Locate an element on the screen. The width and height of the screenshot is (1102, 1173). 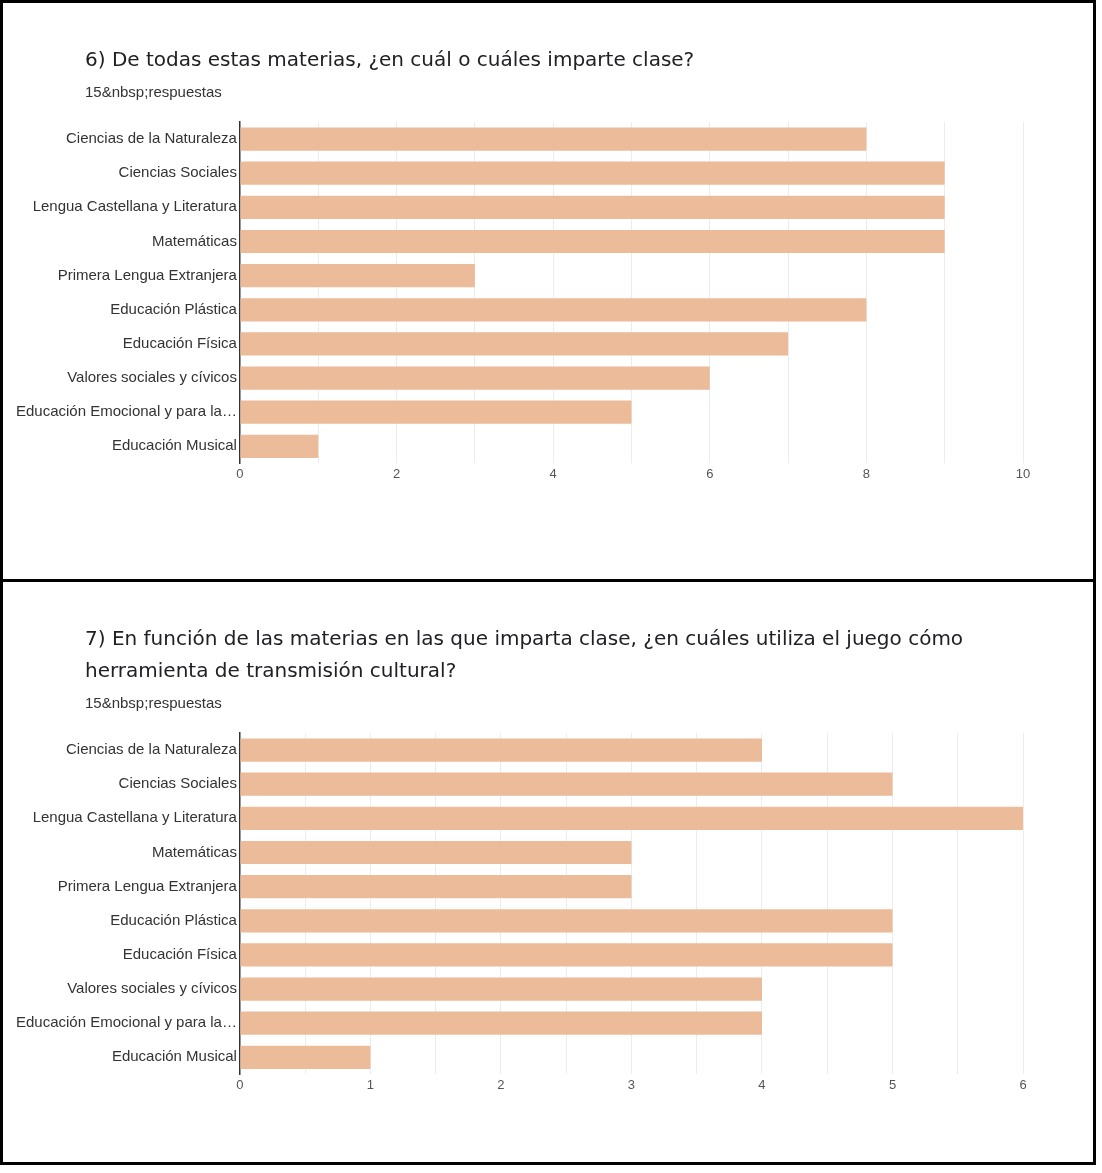
x-tick-label: 8 is located at coordinates (866, 473).